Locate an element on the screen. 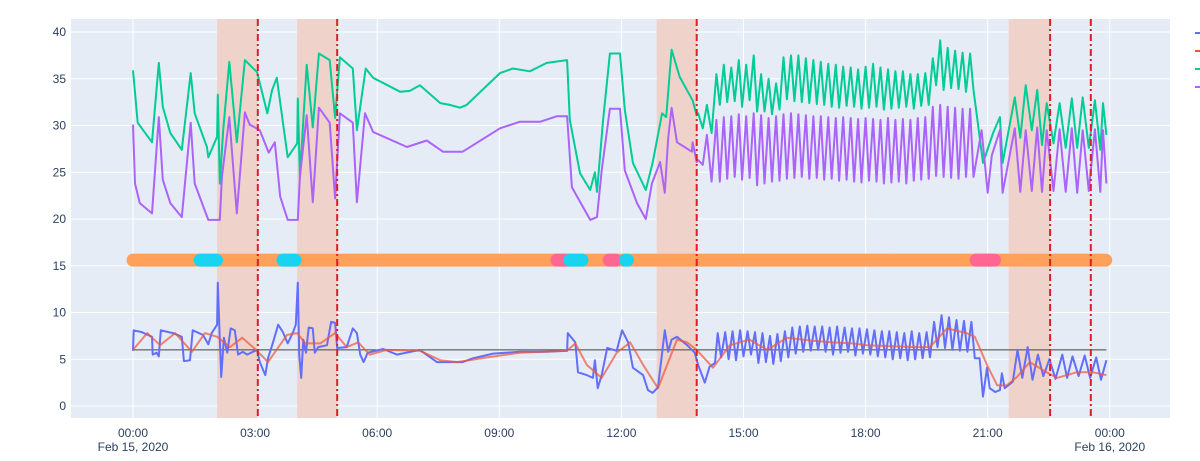 The image size is (1200, 461). y-tick-label: 25 is located at coordinates (60, 172).